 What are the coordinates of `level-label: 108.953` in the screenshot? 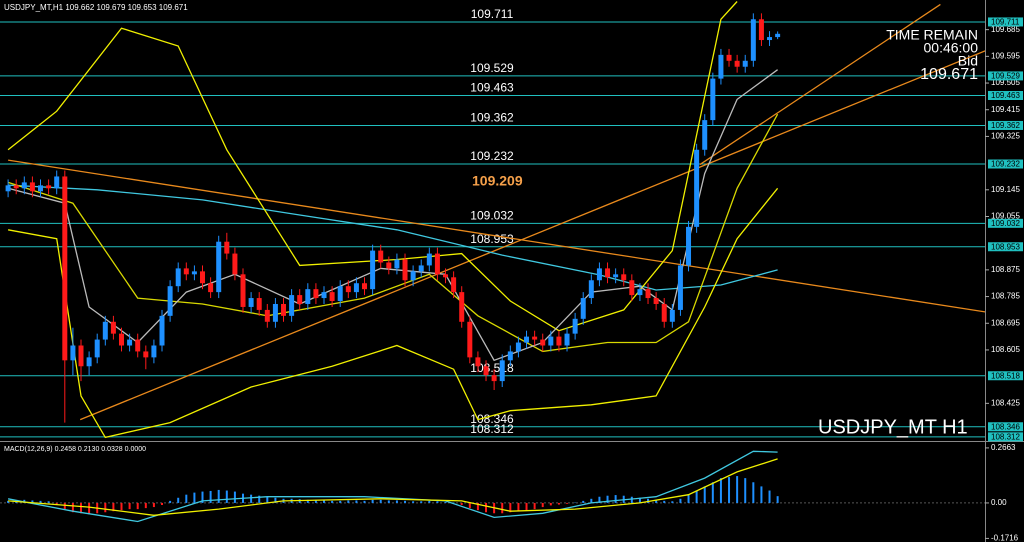 It's located at (492, 239).